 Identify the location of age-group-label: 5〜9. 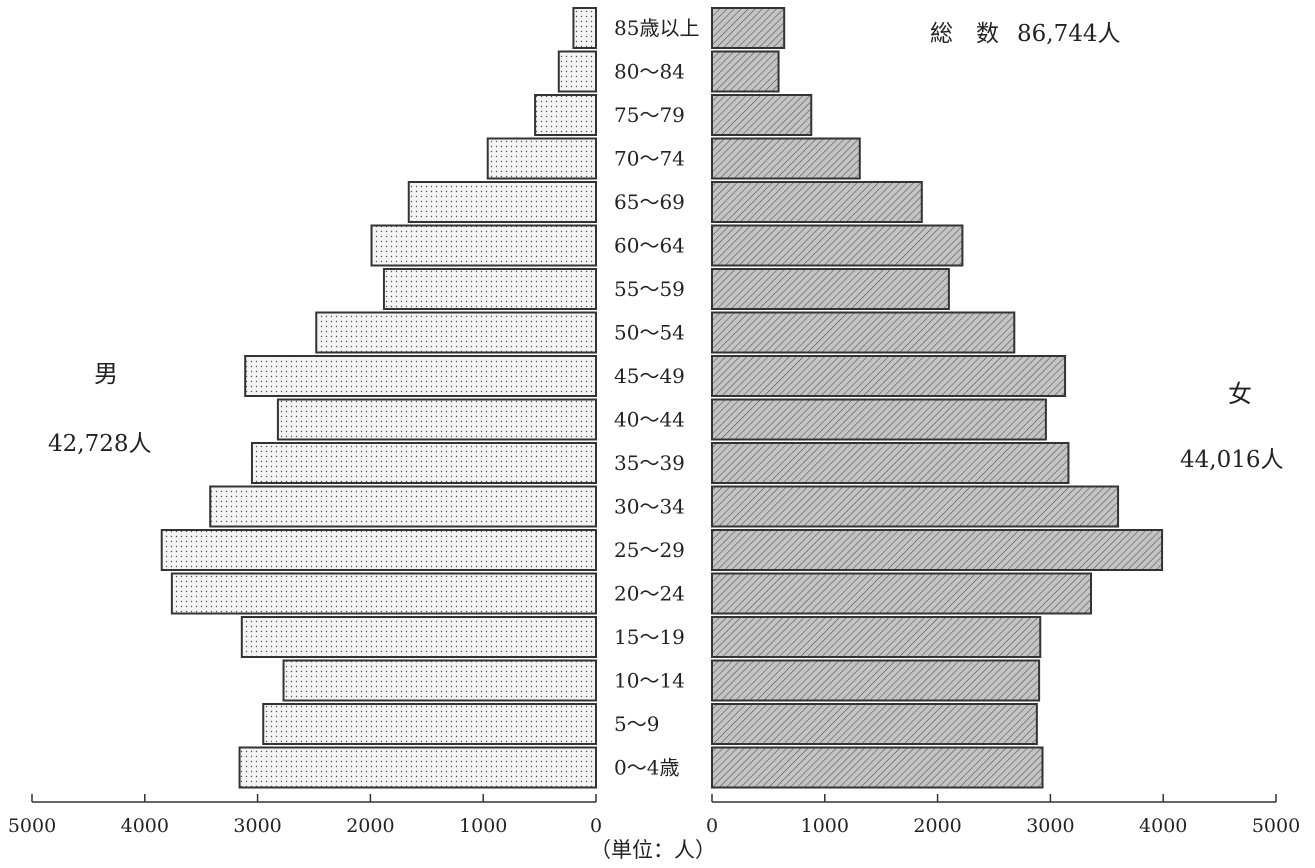
(636, 724).